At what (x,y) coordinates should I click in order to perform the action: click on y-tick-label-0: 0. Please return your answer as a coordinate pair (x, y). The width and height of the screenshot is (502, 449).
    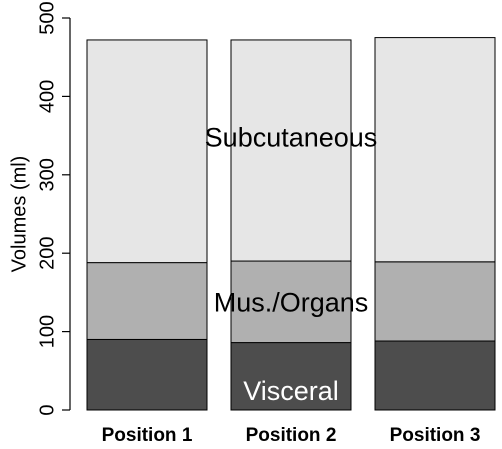
    Looking at the image, I should click on (47, 409).